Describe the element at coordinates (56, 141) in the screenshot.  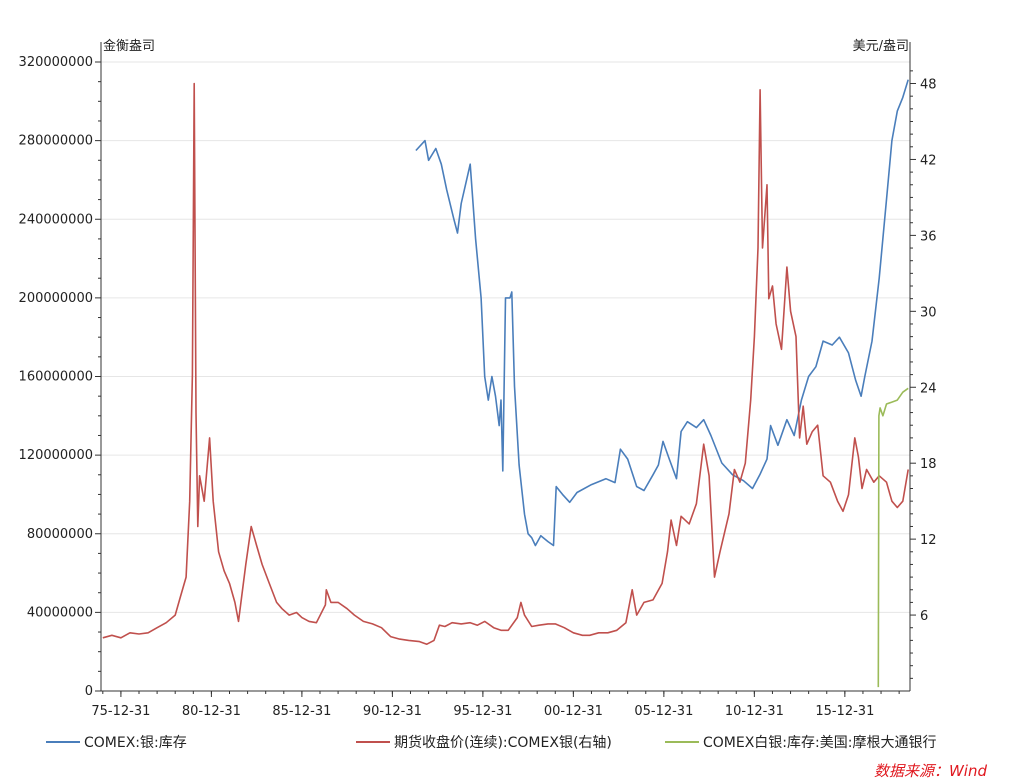
I see `left-tick-label: 280000000` at that location.